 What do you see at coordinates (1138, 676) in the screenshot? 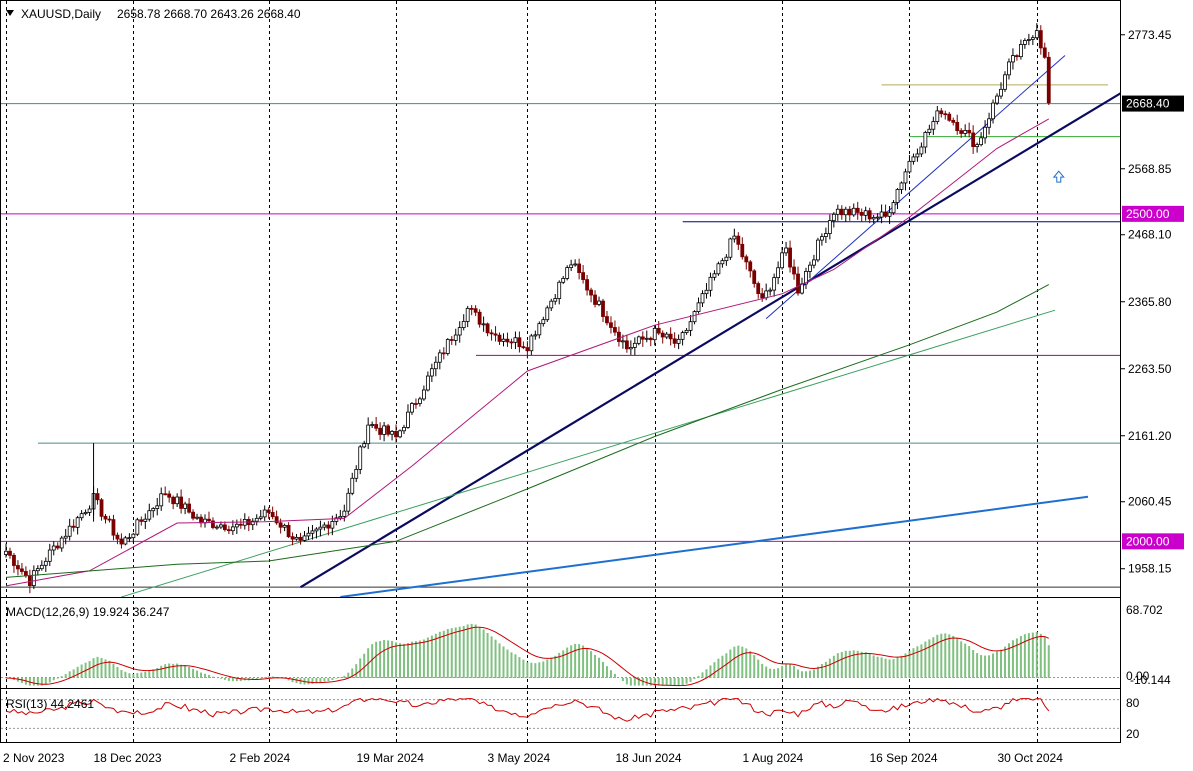
I see `macd-axis-zero: 0.00` at bounding box center [1138, 676].